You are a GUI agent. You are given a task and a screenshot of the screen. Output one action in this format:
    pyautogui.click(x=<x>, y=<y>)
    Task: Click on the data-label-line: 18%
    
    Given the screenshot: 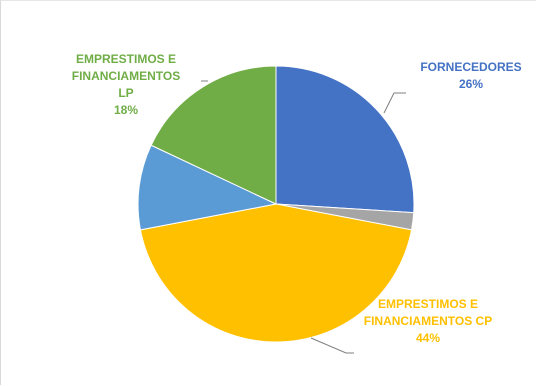 What is the action you would take?
    pyautogui.click(x=126, y=110)
    